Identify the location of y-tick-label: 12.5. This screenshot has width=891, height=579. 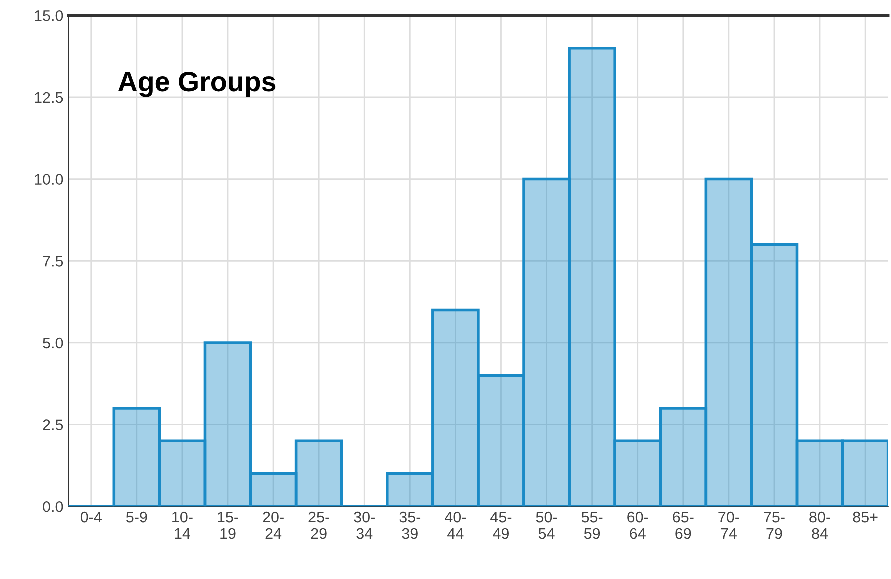
(49, 98).